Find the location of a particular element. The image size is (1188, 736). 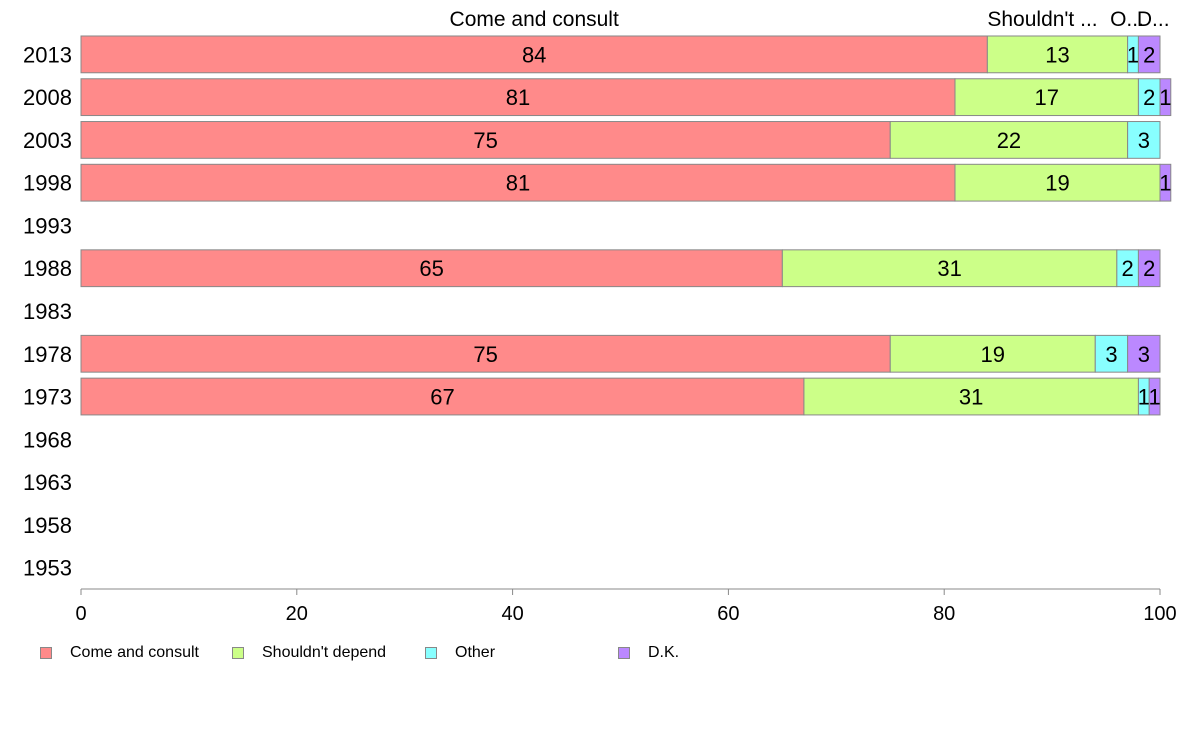

top-series-label: Come and consult is located at coordinates (534, 19).